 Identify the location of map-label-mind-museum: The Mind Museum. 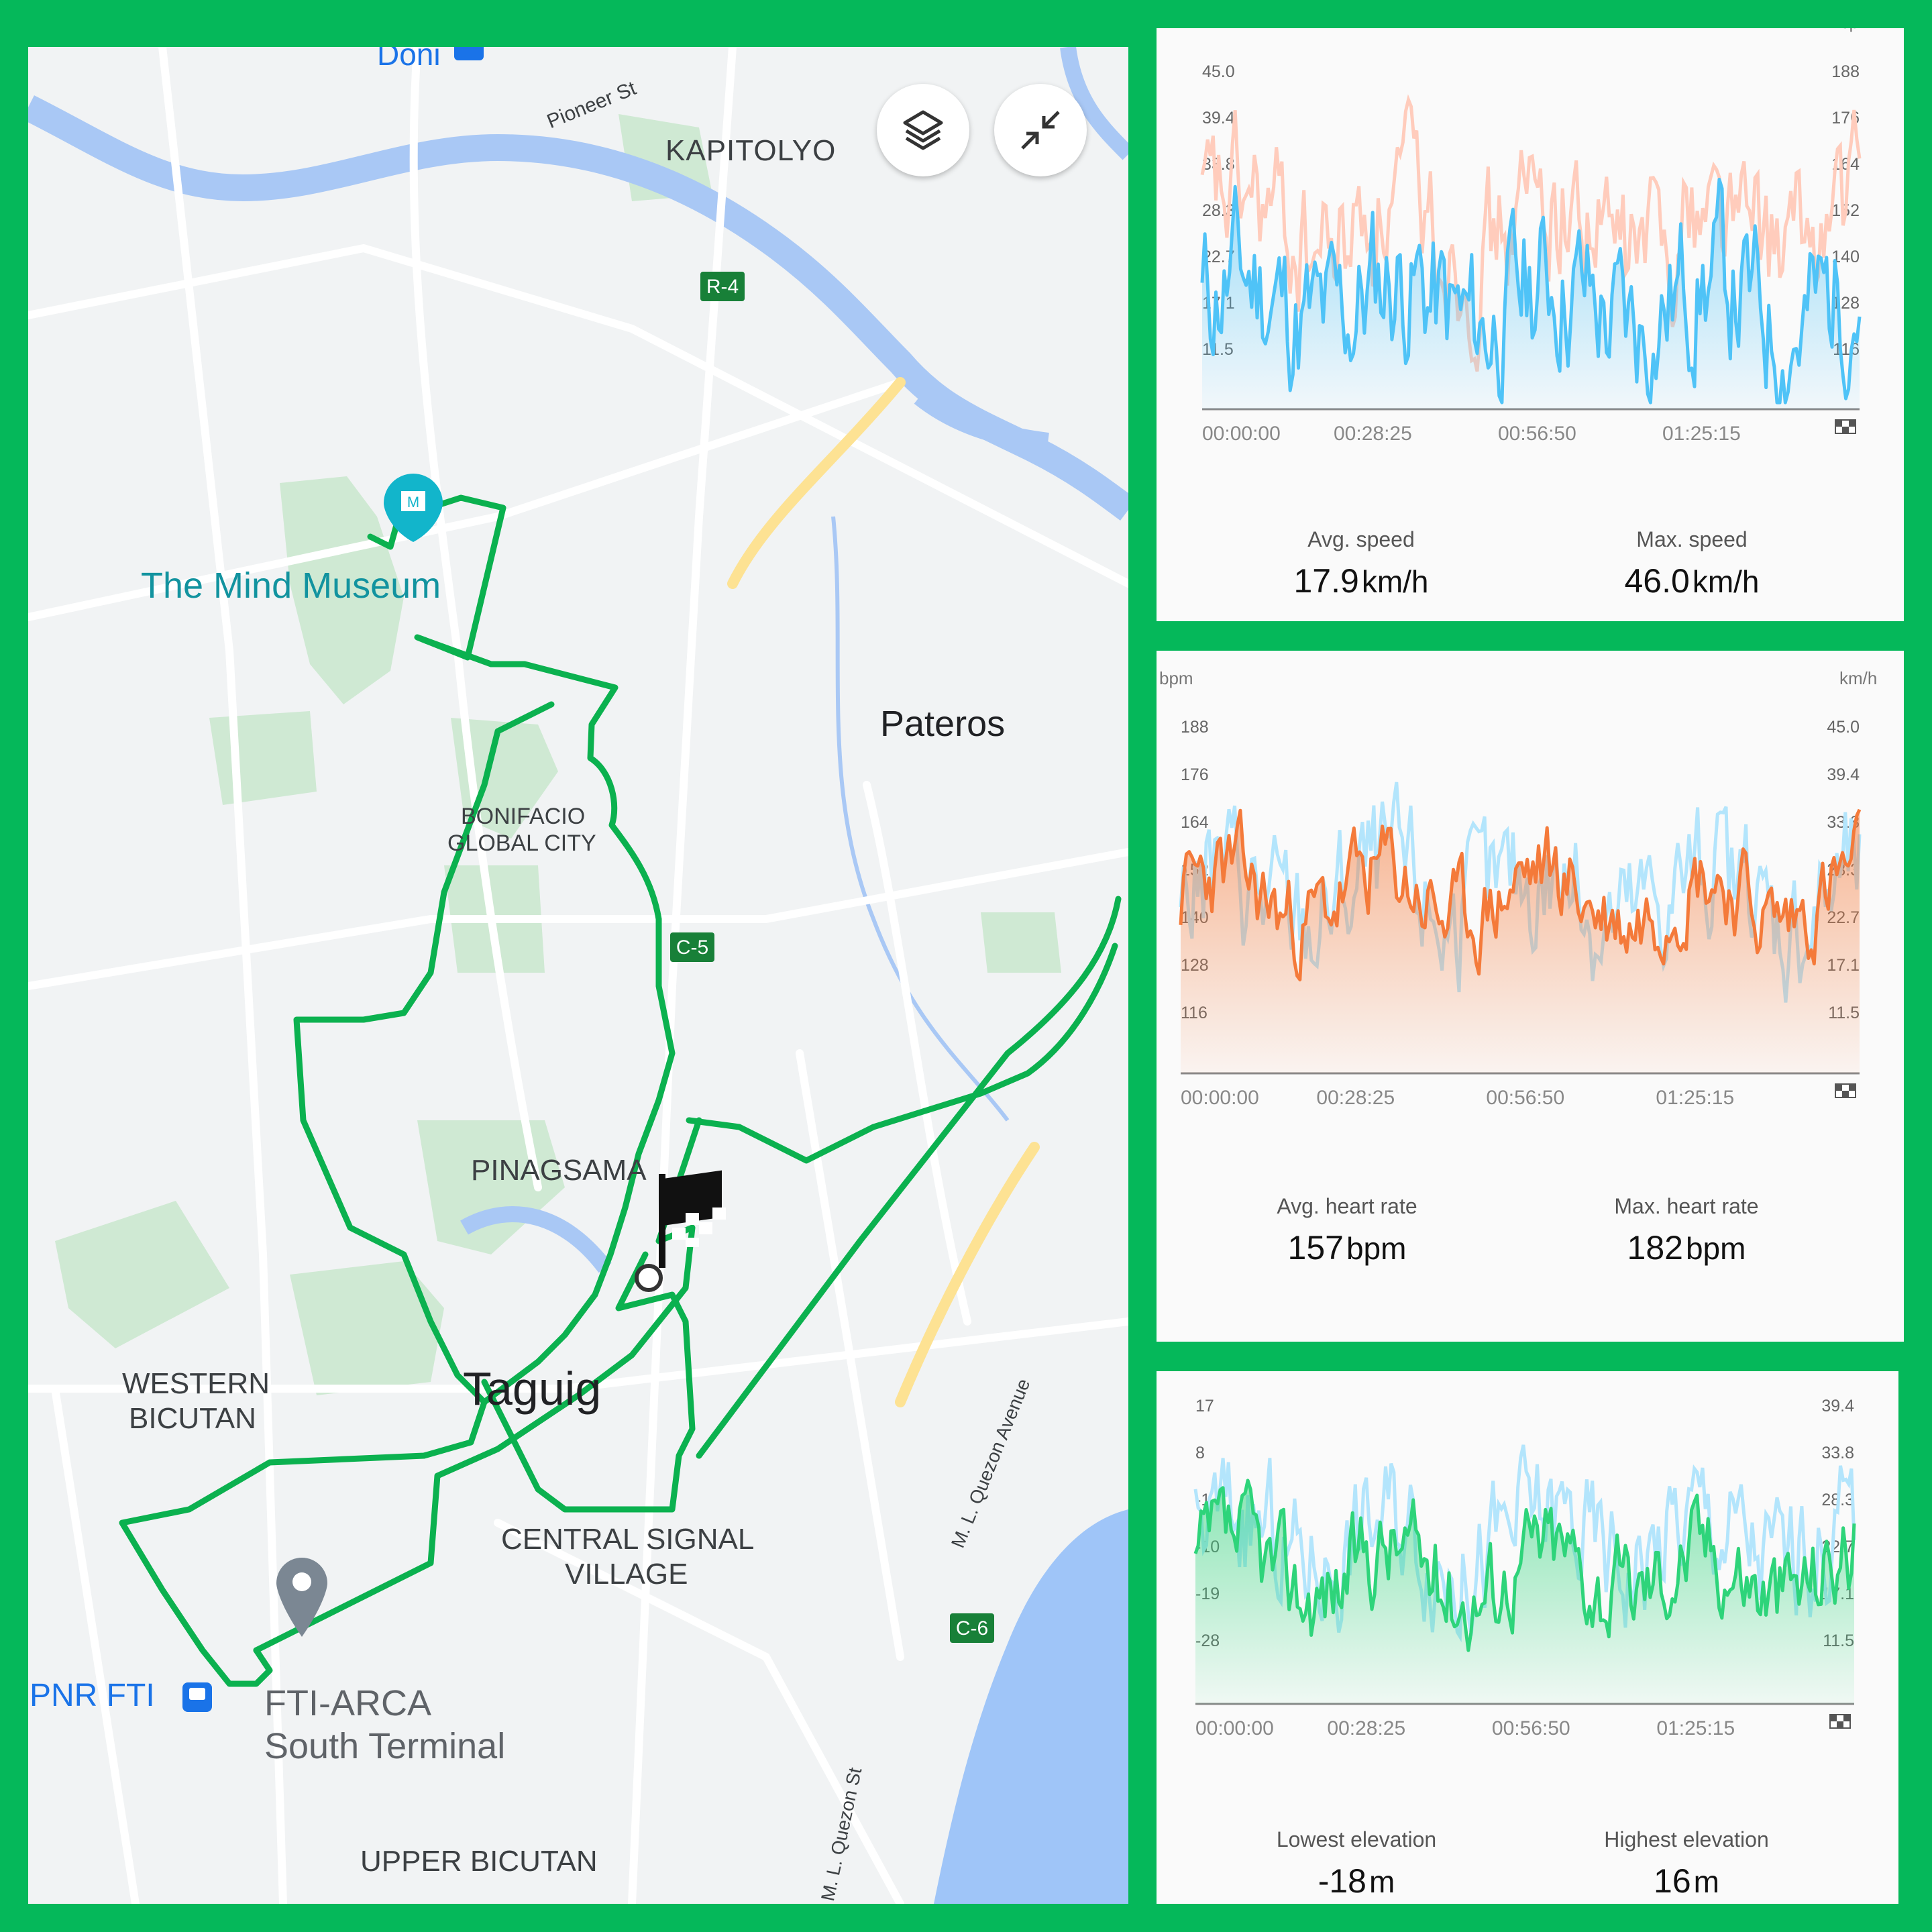
(291, 586).